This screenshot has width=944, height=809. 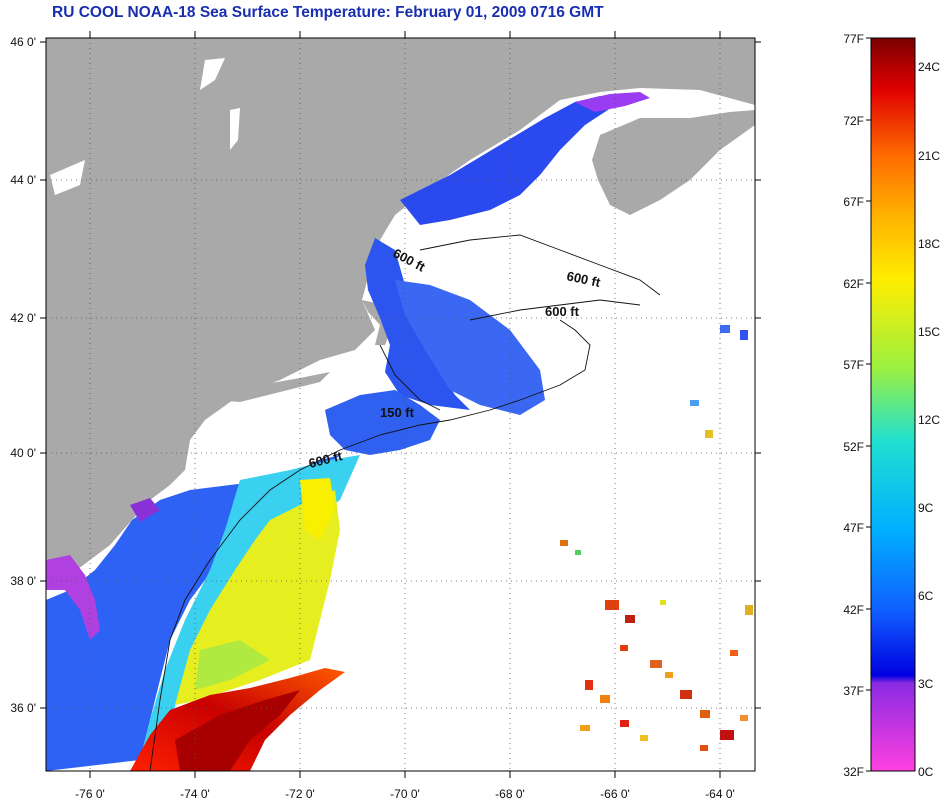 What do you see at coordinates (382, 422) in the screenshot?
I see `sst-shelf-sne` at bounding box center [382, 422].